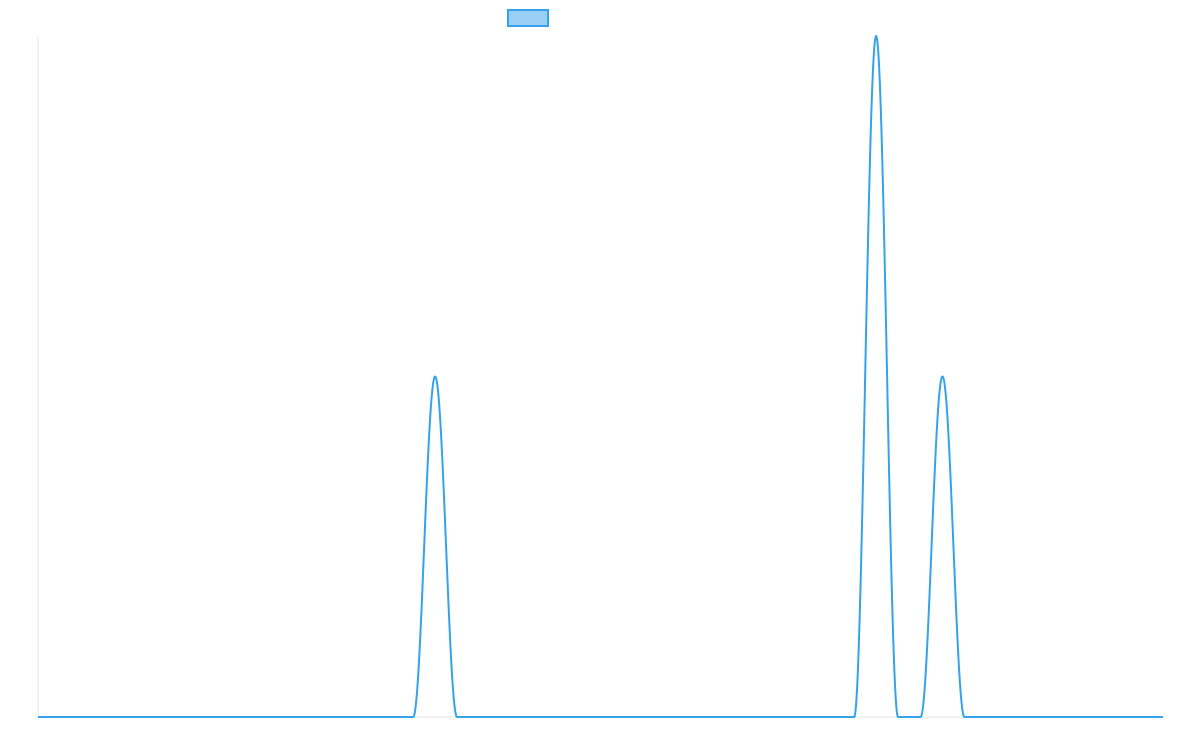  I want to click on legend, so click(528, 18).